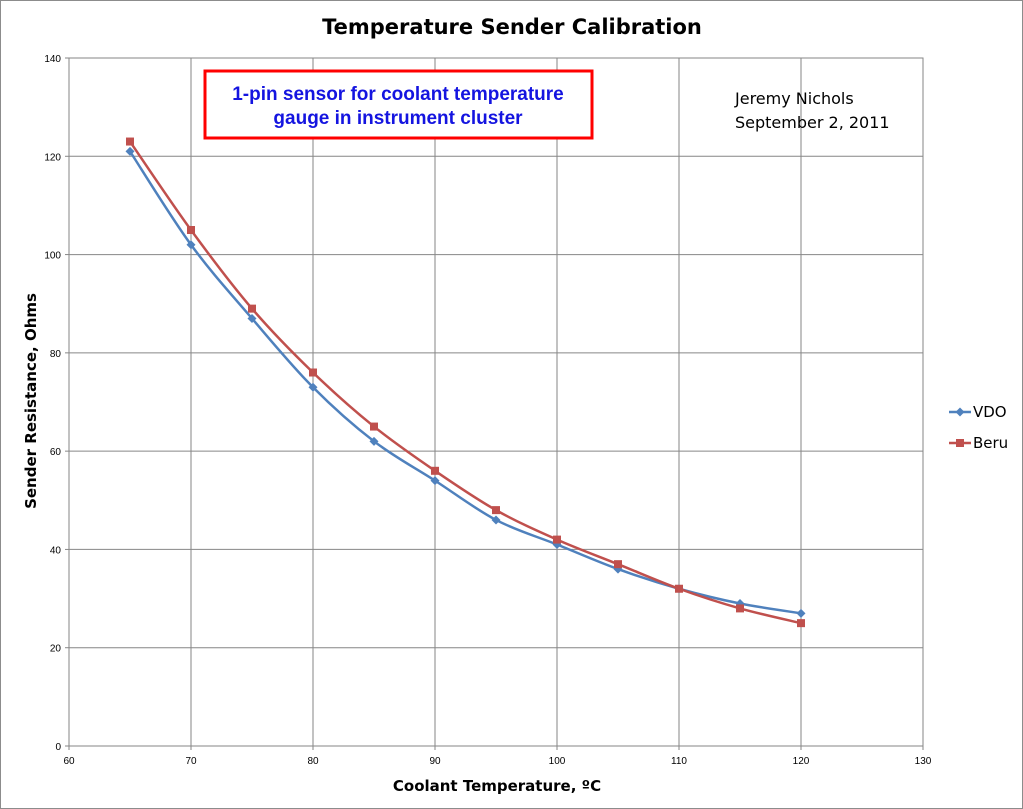  What do you see at coordinates (512, 27) in the screenshot?
I see `chart-title: Temperature Sender Calibration` at bounding box center [512, 27].